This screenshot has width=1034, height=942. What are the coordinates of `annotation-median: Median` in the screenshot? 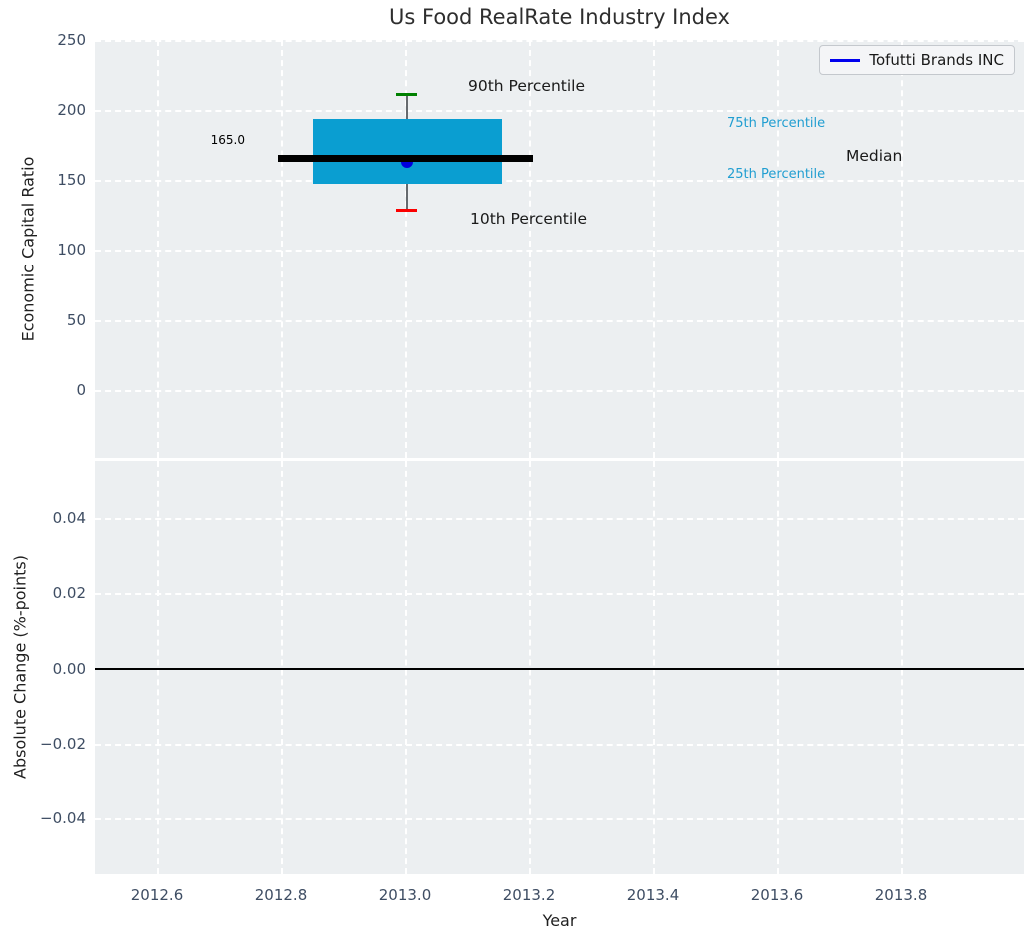 It's located at (874, 156).